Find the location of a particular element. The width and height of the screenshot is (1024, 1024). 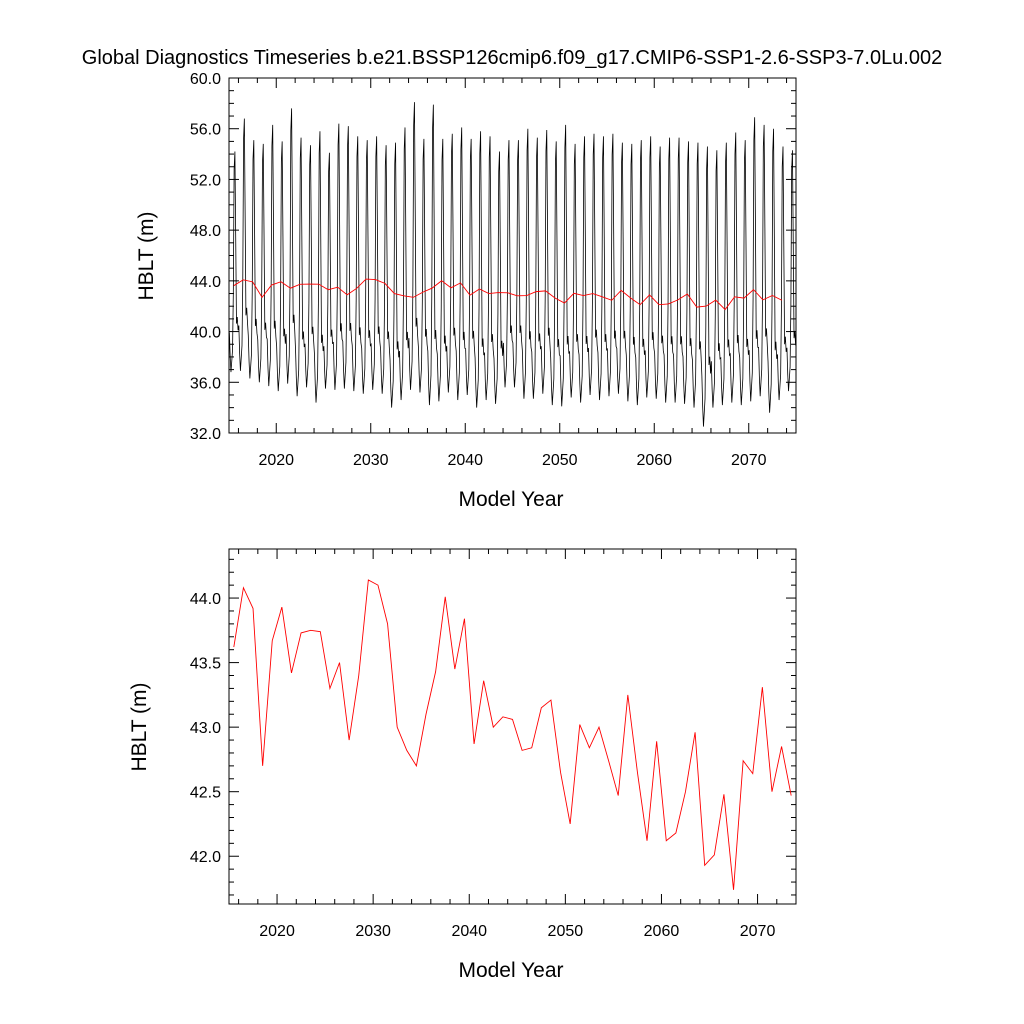

top-x-axis-label: Model Year is located at coordinates (510, 499).